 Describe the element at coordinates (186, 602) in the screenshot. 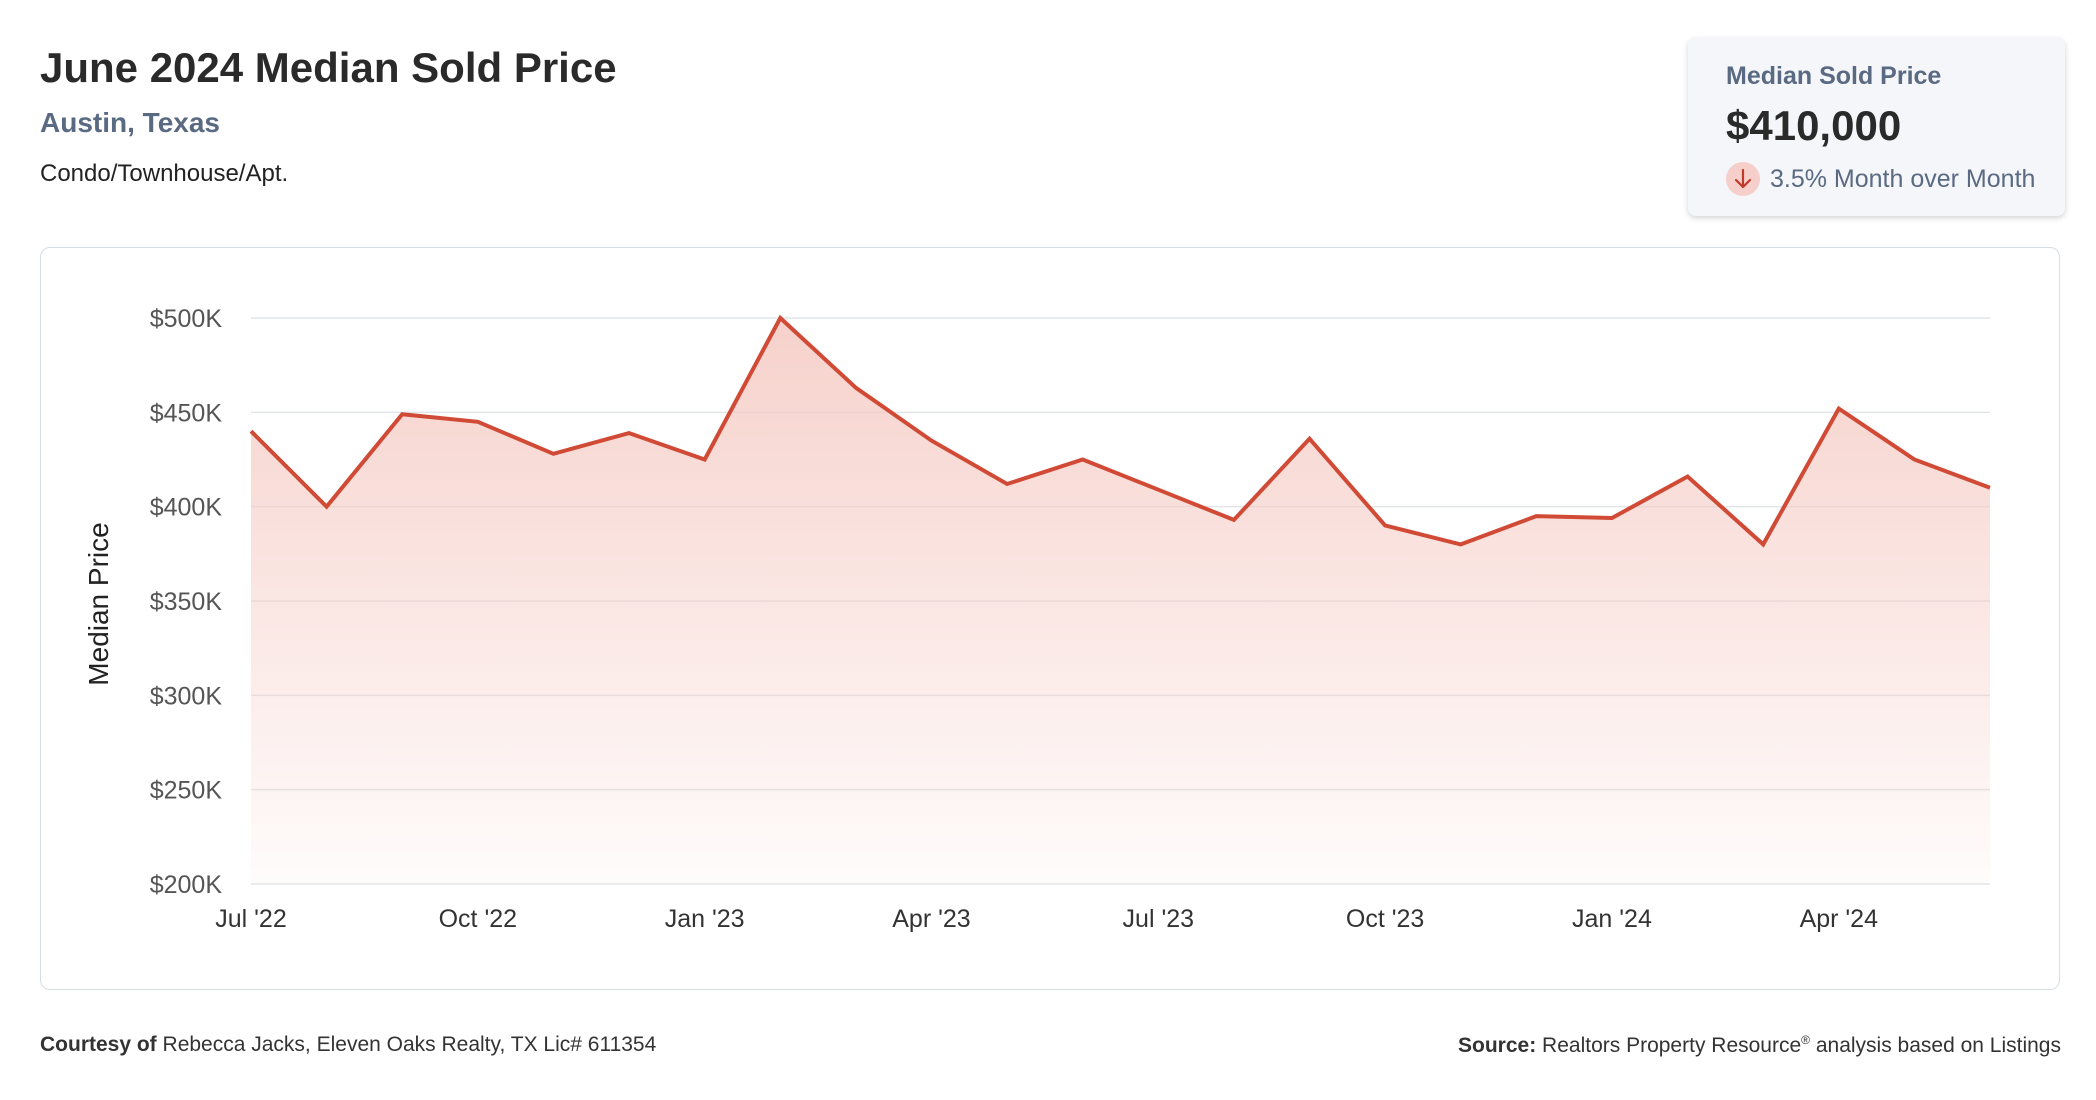

I see `y-tick-label: $350K` at that location.